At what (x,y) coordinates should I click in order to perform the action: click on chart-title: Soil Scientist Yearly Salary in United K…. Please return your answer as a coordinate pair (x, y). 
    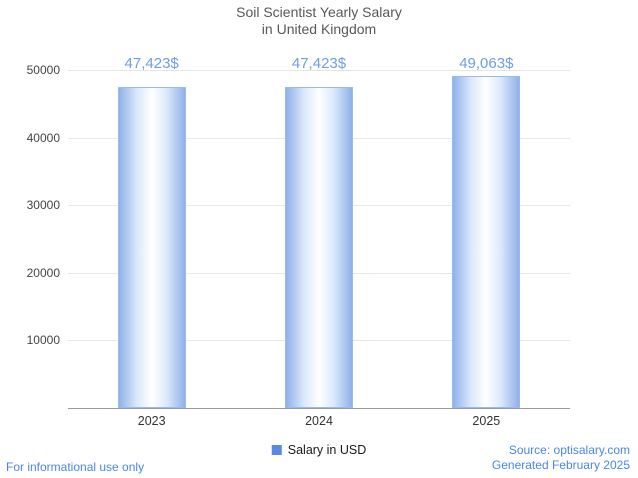
    Looking at the image, I should click on (319, 21).